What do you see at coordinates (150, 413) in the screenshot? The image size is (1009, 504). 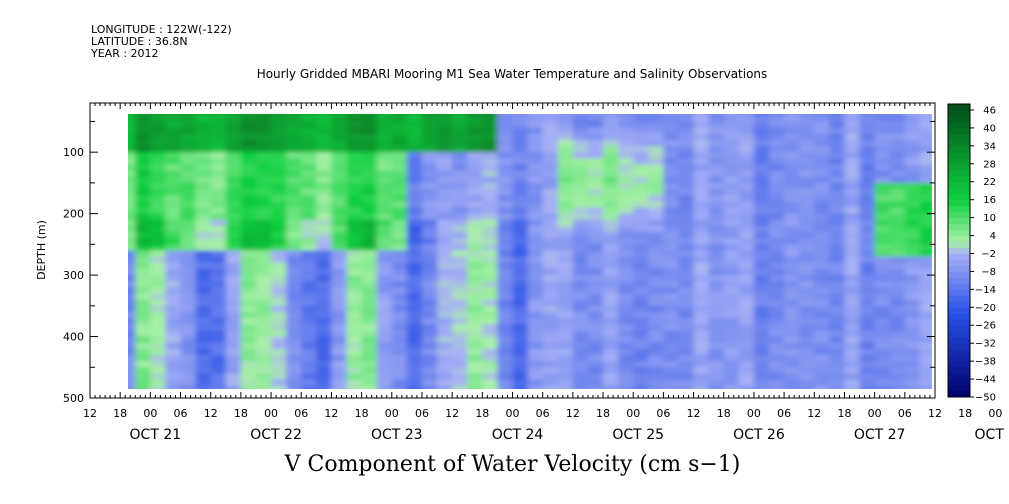 I see `x-hour-label: 00` at bounding box center [150, 413].